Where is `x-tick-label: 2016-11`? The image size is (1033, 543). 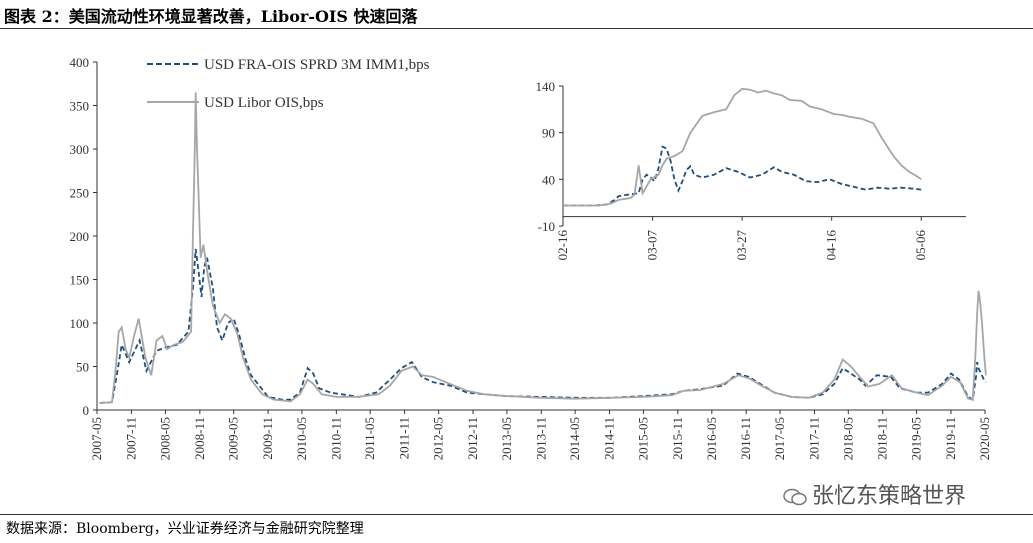
x-tick-label: 2016-11 is located at coordinates (745, 438).